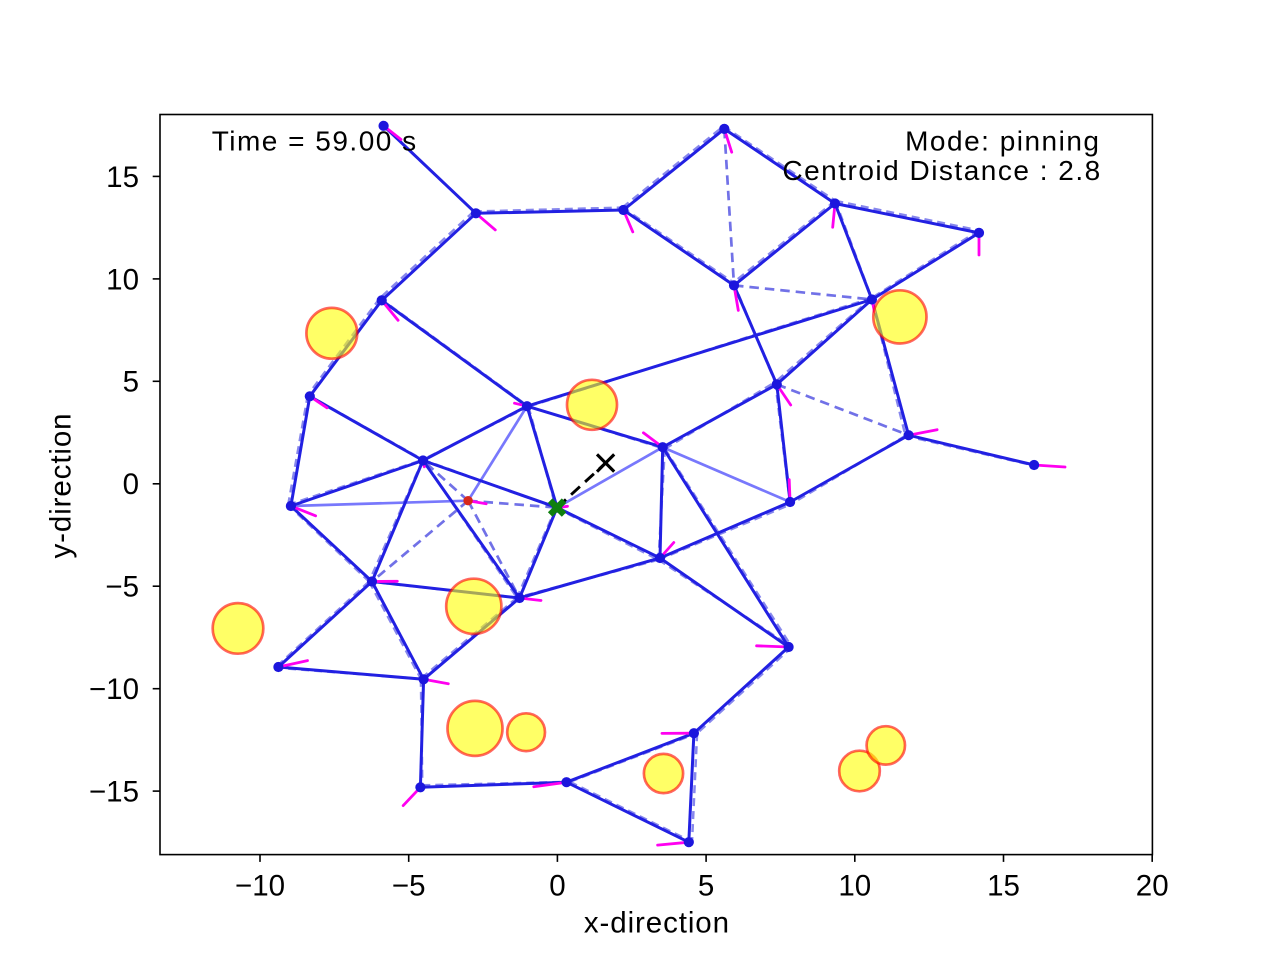  What do you see at coordinates (941, 170) in the screenshot?
I see `svg-text: Centroid Distance : 2.8` at bounding box center [941, 170].